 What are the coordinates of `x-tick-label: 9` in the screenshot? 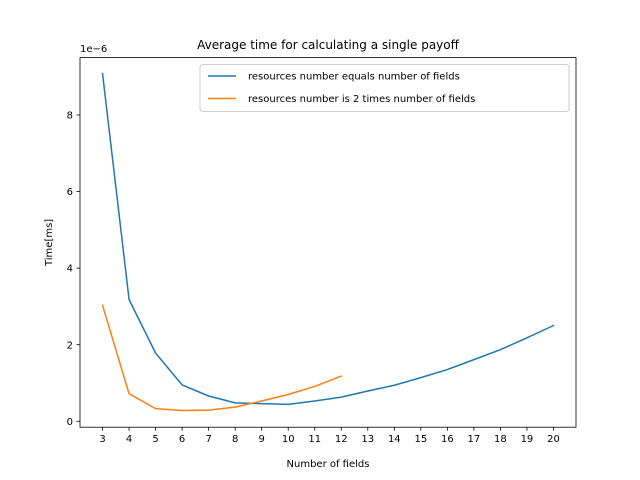 It's located at (262, 439).